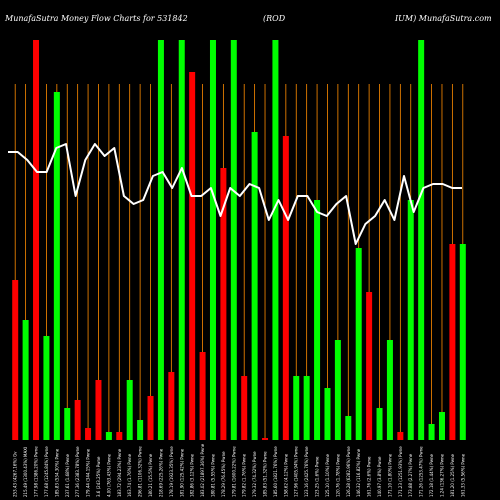 The image size is (500, 500). Describe the element at coordinates (98, 476) in the screenshot. I see `x-tick-label: 3.6 (243.25%) Pwne` at that location.